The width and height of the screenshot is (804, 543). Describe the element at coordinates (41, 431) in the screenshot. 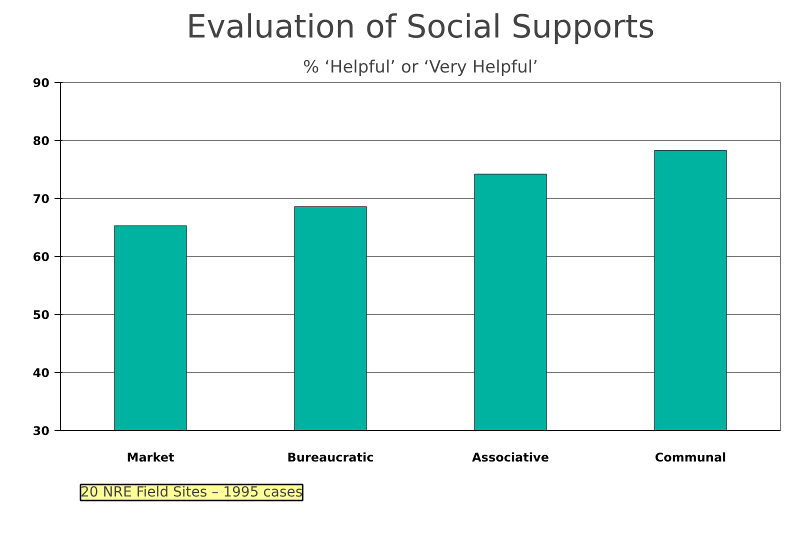

I see `y-tick-label: 30` at that location.